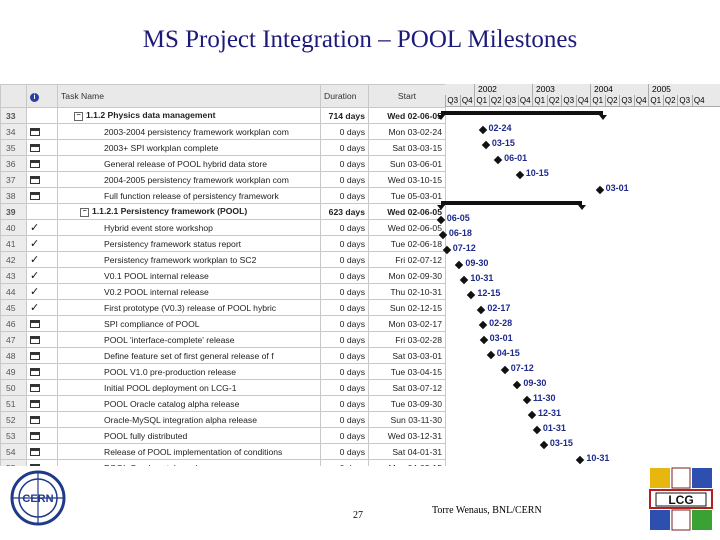 This screenshot has height=540, width=720. What do you see at coordinates (344, 96) in the screenshot?
I see `duration-column-header: Duration` at bounding box center [344, 96].